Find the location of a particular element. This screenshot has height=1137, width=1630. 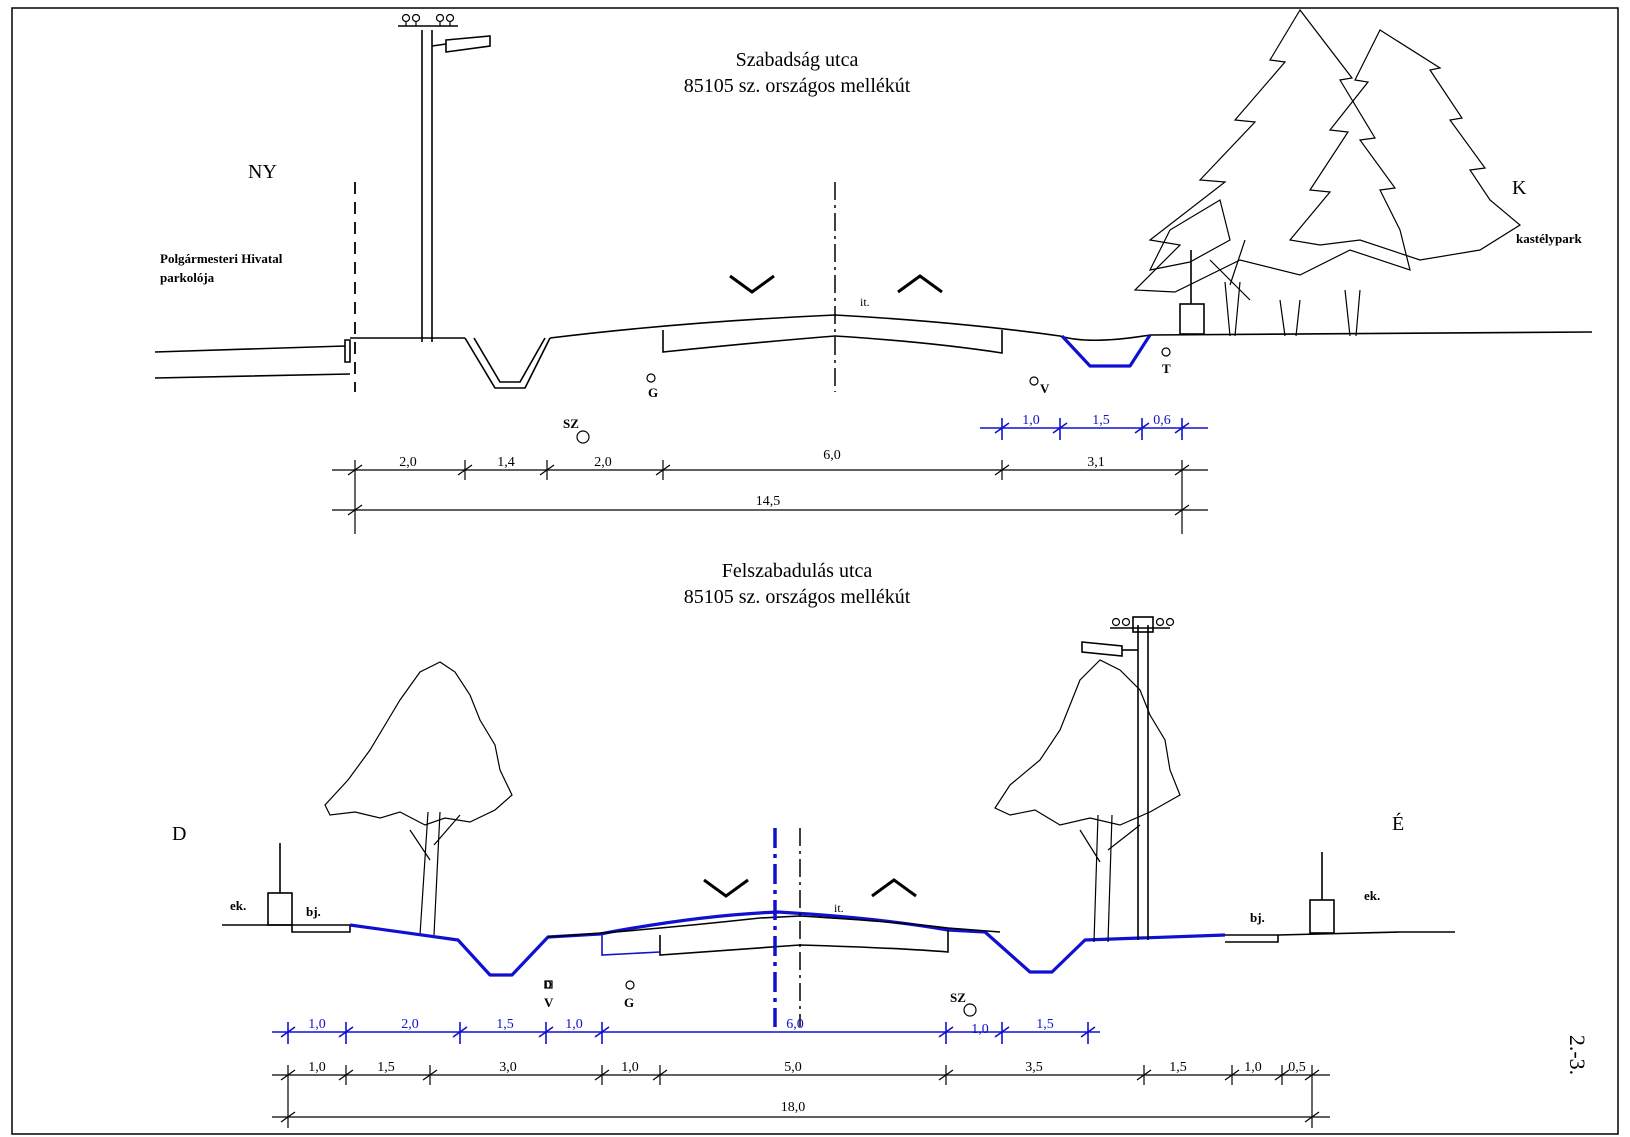

section1-right-direction: K is located at coordinates (1519, 188).